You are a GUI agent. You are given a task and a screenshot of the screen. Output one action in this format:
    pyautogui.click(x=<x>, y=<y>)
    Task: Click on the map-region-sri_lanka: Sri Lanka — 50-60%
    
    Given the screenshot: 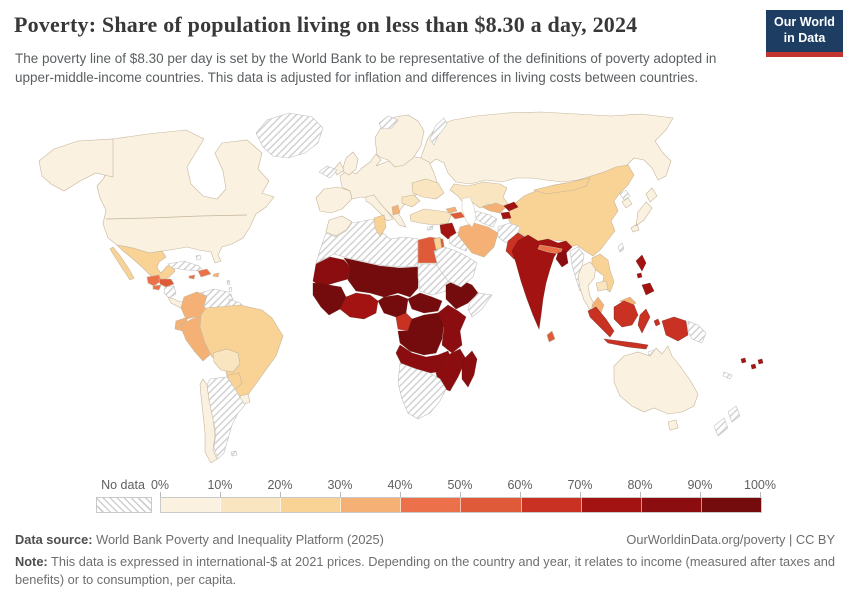 What is the action you would take?
    pyautogui.click(x=551, y=336)
    